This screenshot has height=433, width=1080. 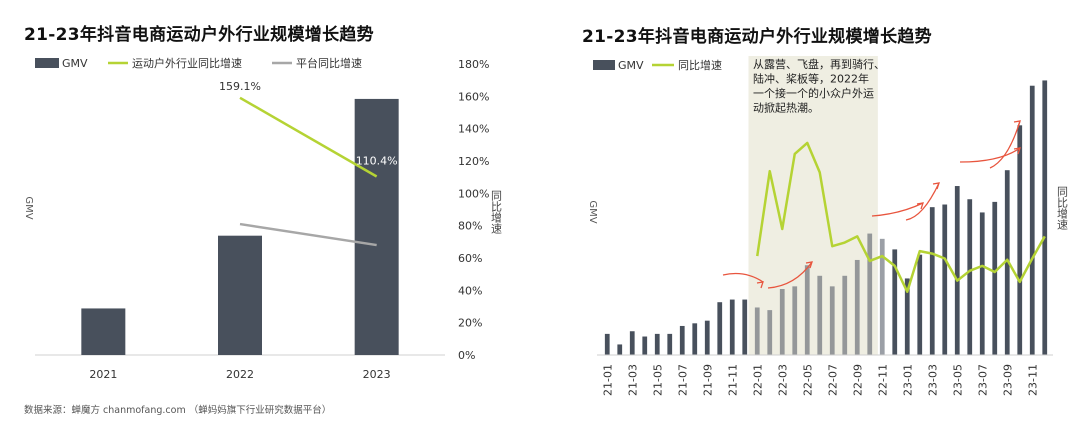 What do you see at coordinates (811, 79) in the screenshot?
I see `annotation-text-line: 陆冲、桨板等，2022年` at bounding box center [811, 79].